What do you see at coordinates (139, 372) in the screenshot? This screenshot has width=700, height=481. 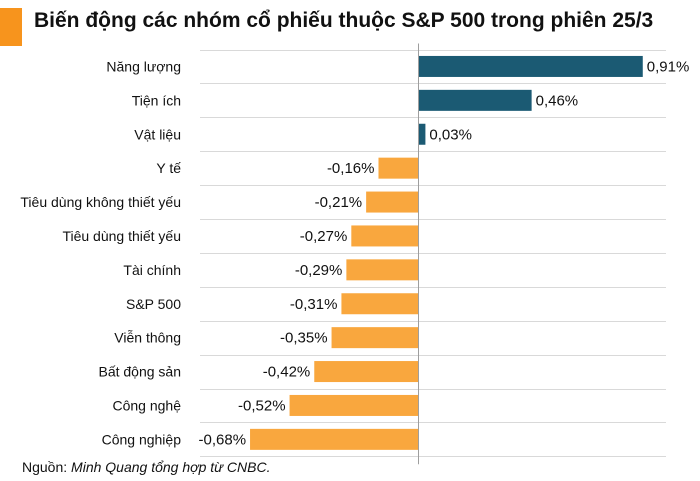 I see `category-label: Bất động sản` at bounding box center [139, 372].